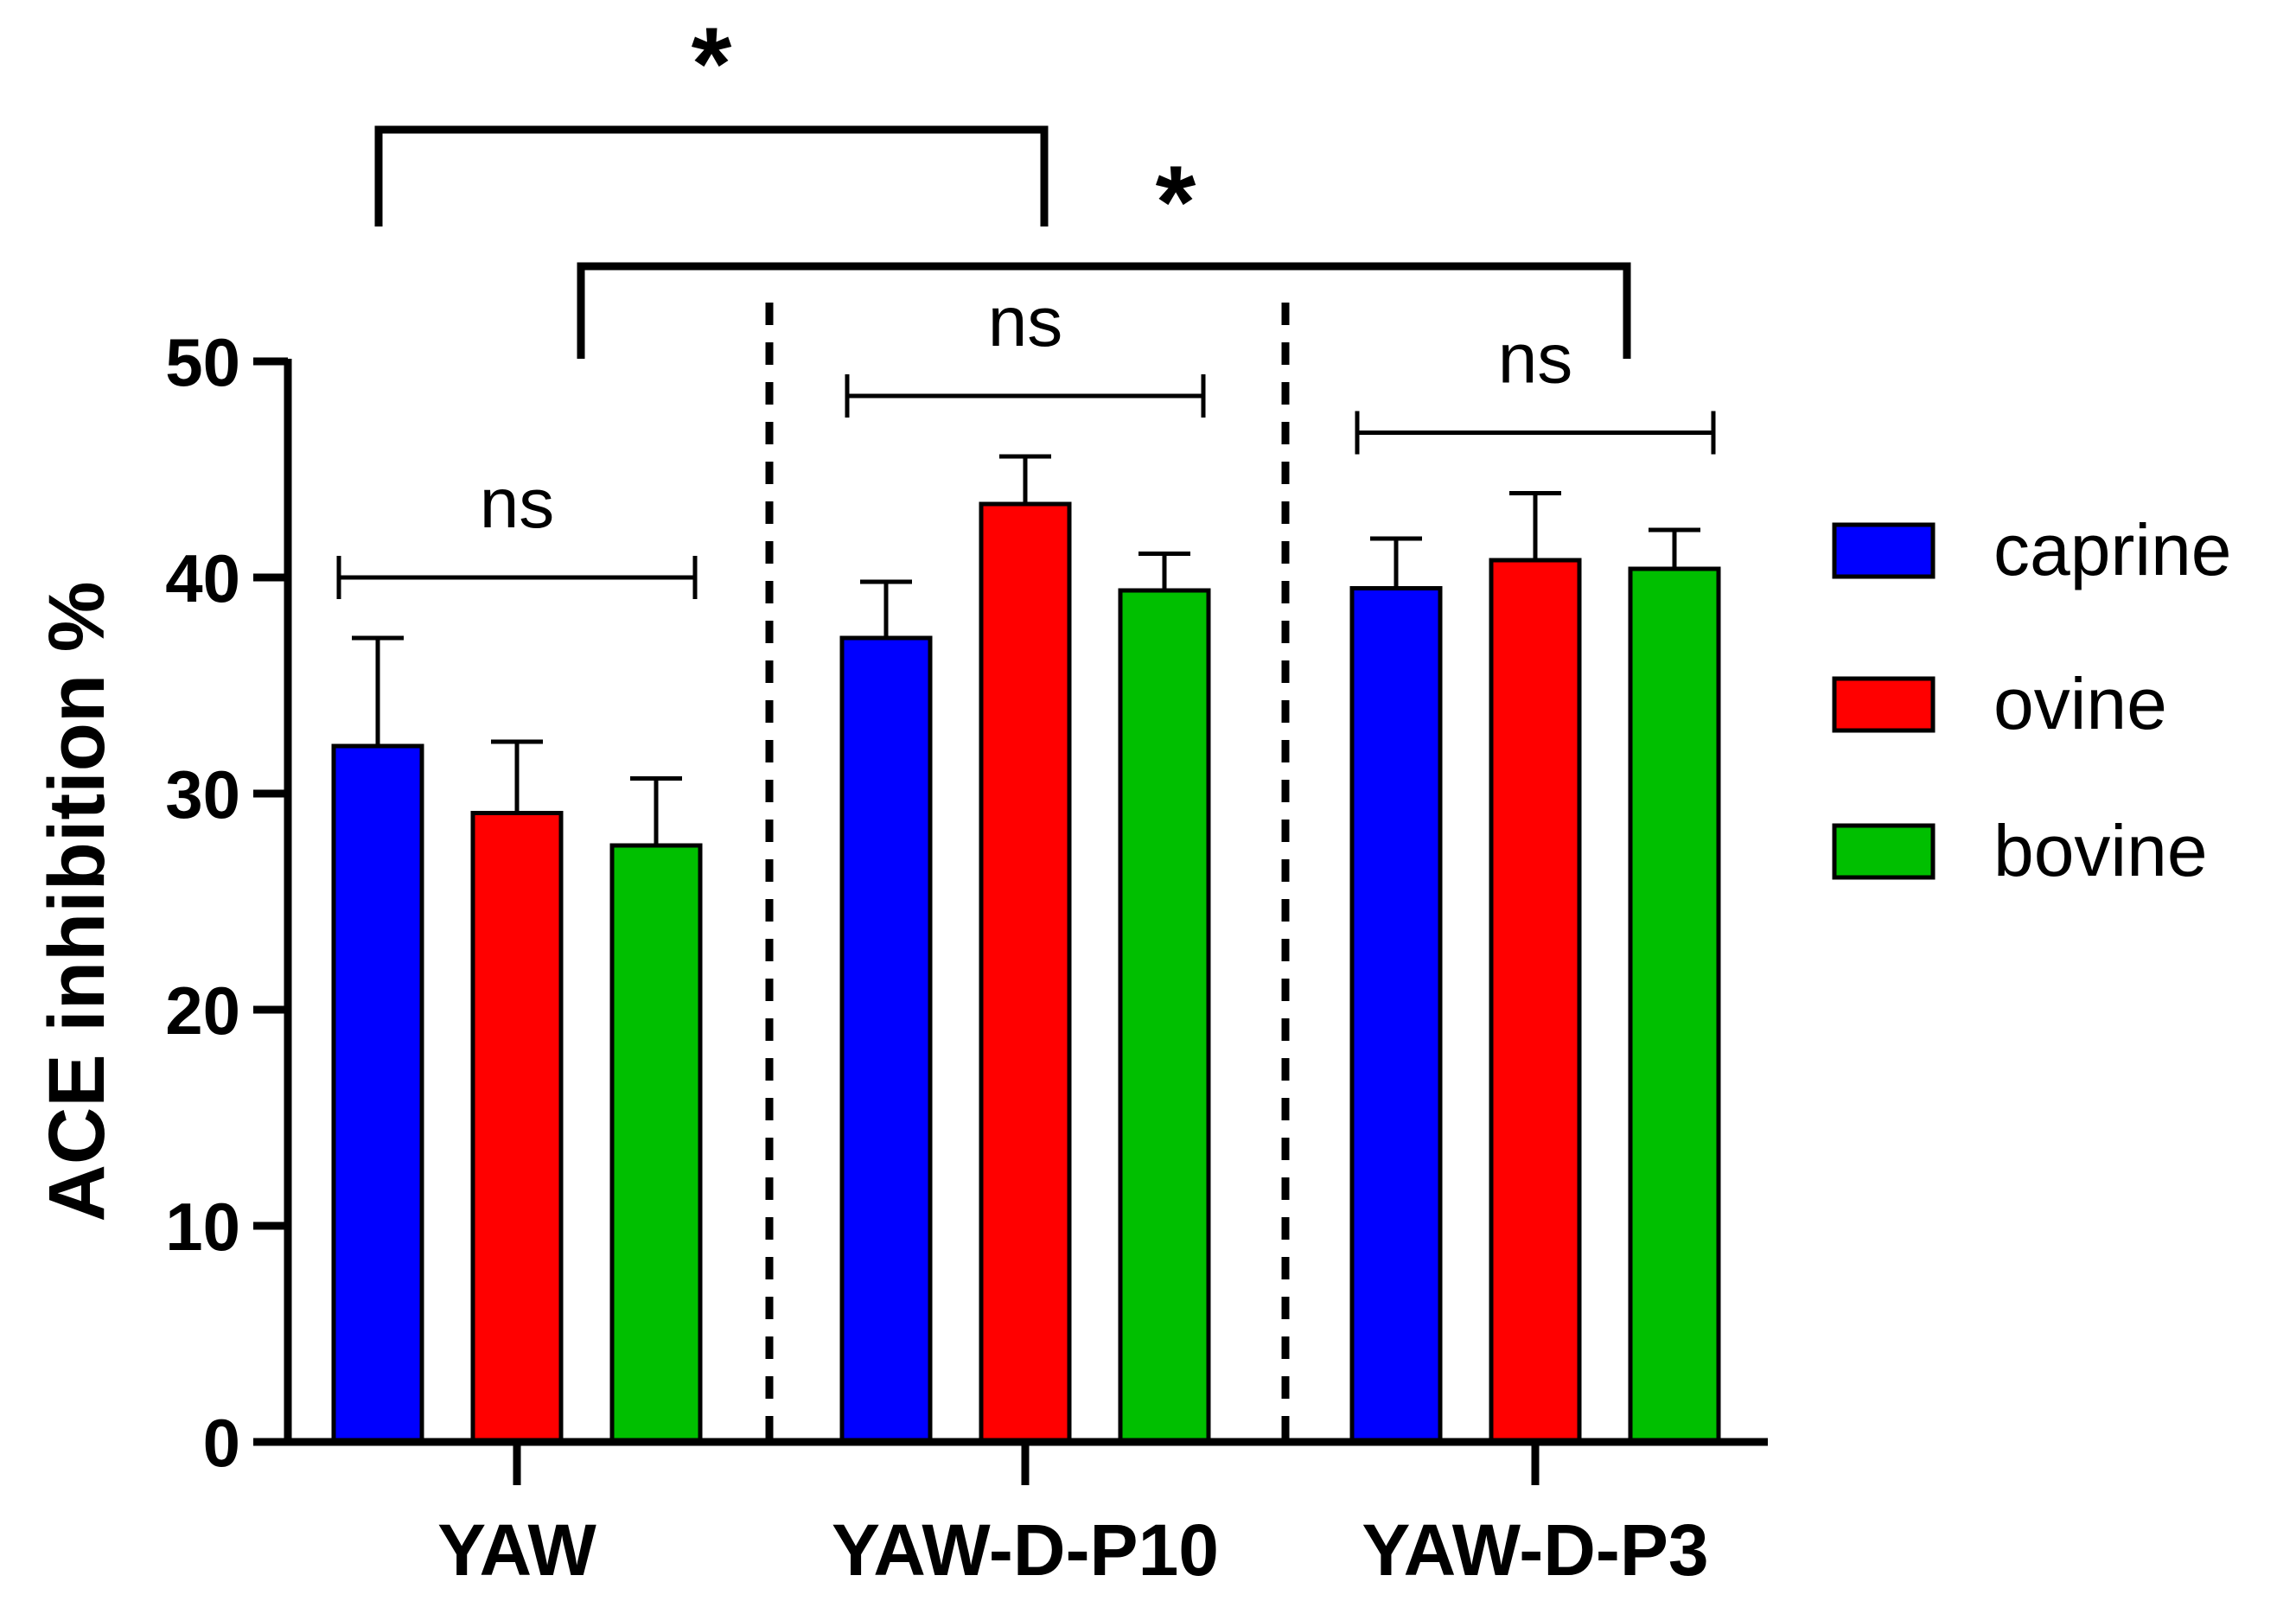 The image size is (2296, 1601). What do you see at coordinates (202, 1011) in the screenshot?
I see `y-tick-label: 20` at bounding box center [202, 1011].